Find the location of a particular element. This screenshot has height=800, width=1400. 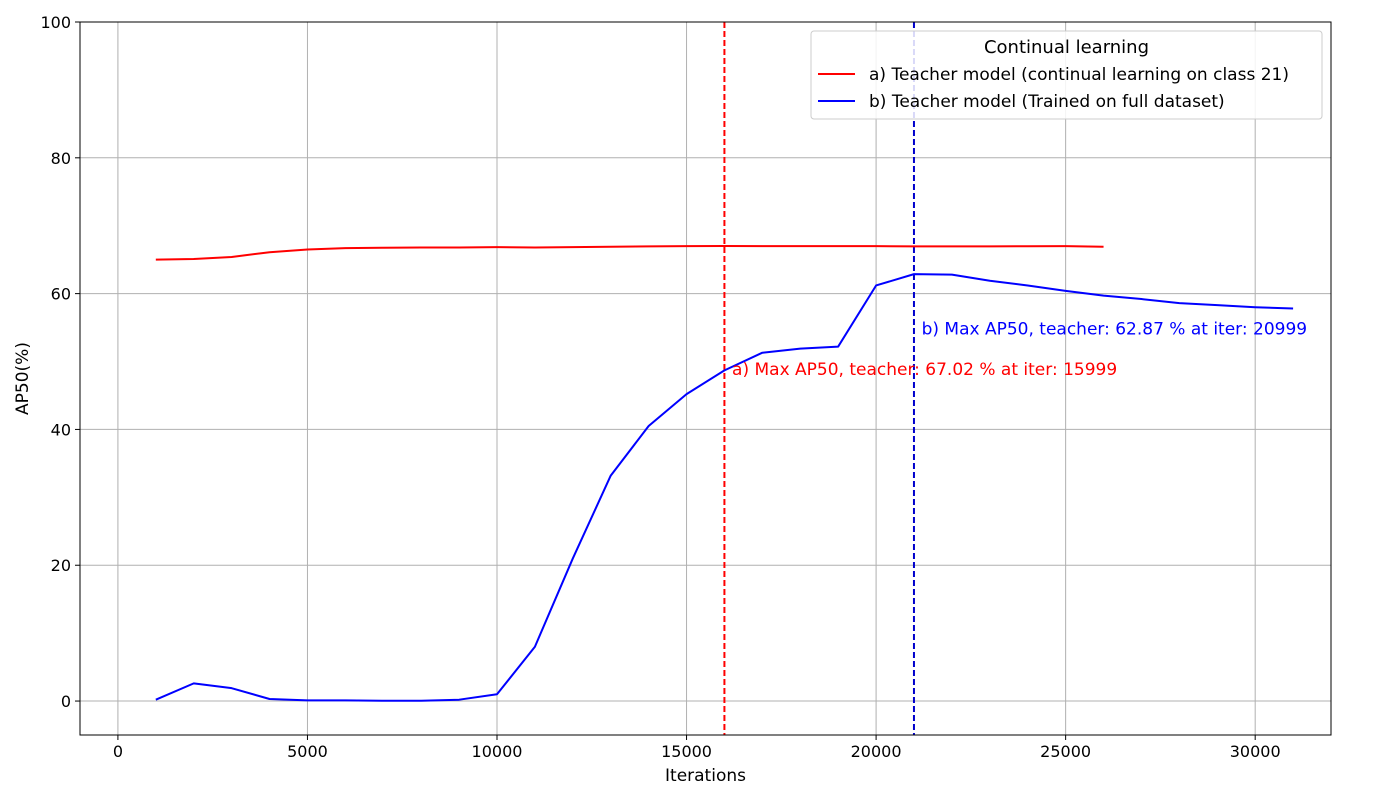

x-tick-label: 5000 is located at coordinates (307, 751).